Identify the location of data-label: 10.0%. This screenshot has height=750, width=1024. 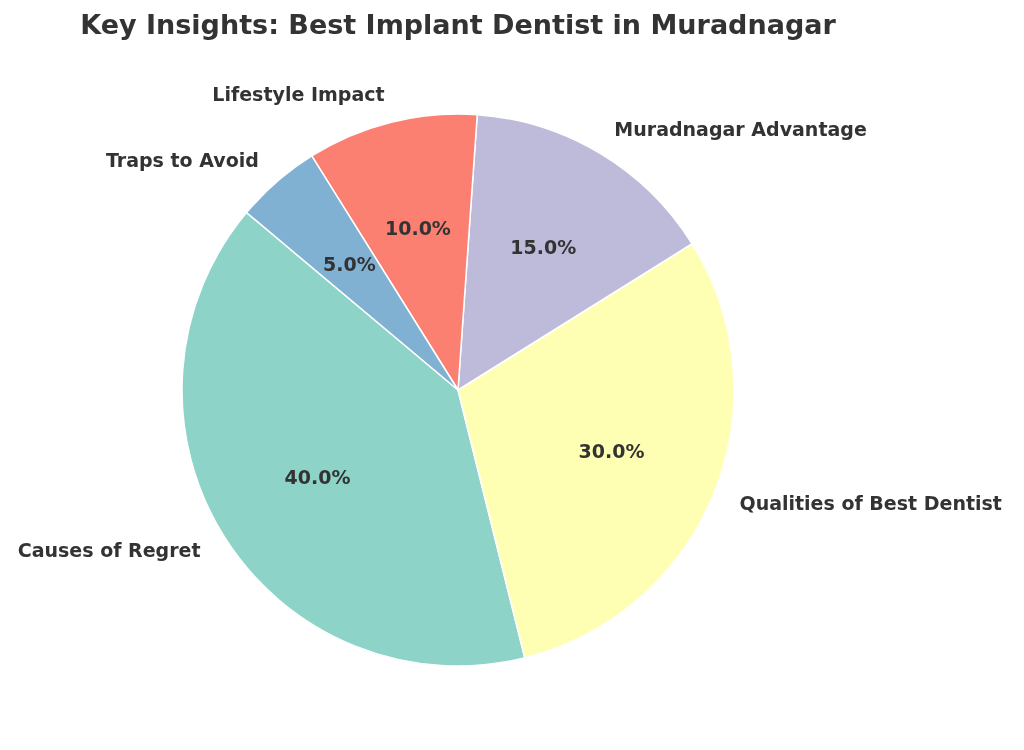
(417, 228).